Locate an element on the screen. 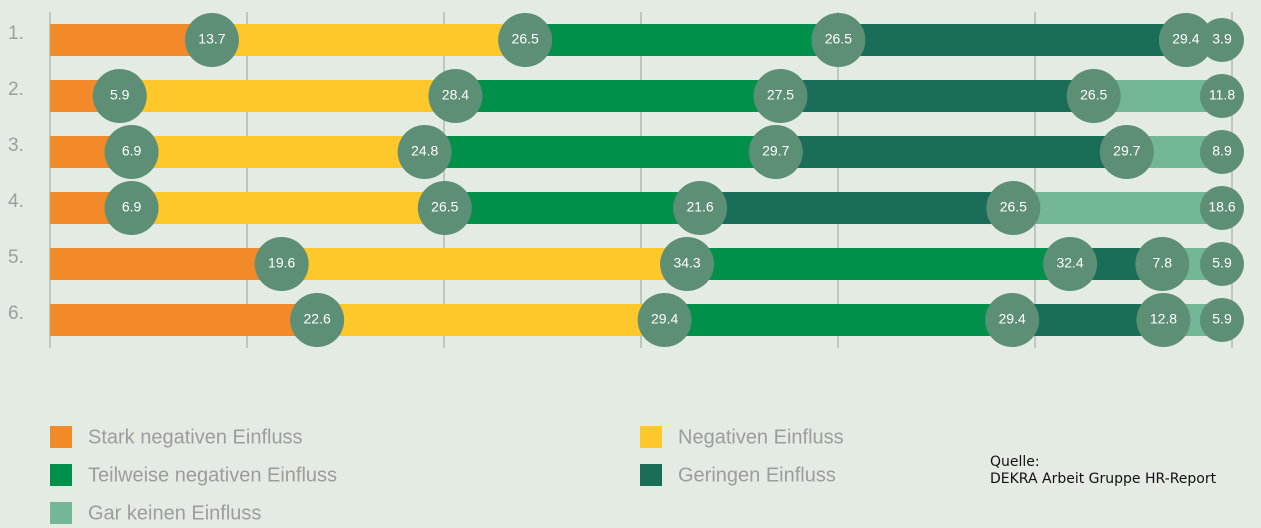 This screenshot has height=528, width=1261. data-label: 32.4 is located at coordinates (1069, 263).